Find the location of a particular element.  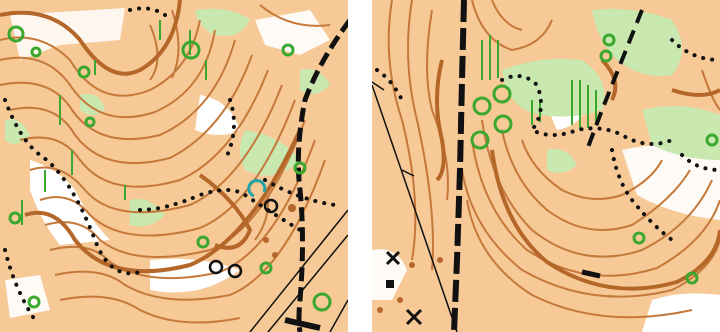

teal-marker is located at coordinates (257, 188).